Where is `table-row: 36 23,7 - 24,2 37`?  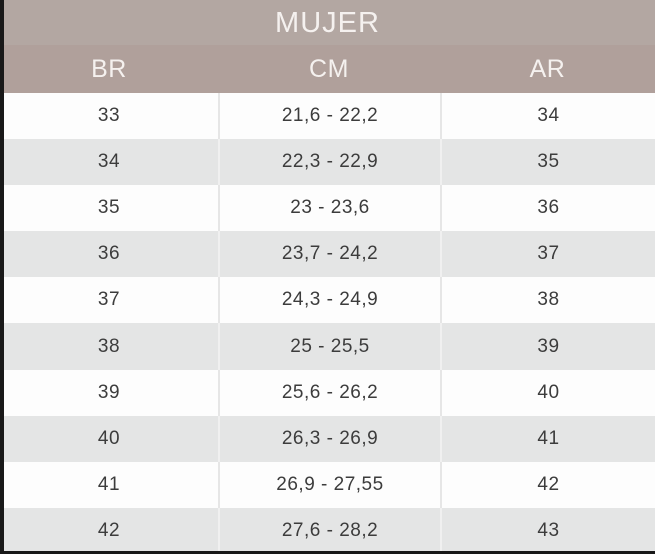 table-row: 36 23,7 - 24,2 37 is located at coordinates (327, 254).